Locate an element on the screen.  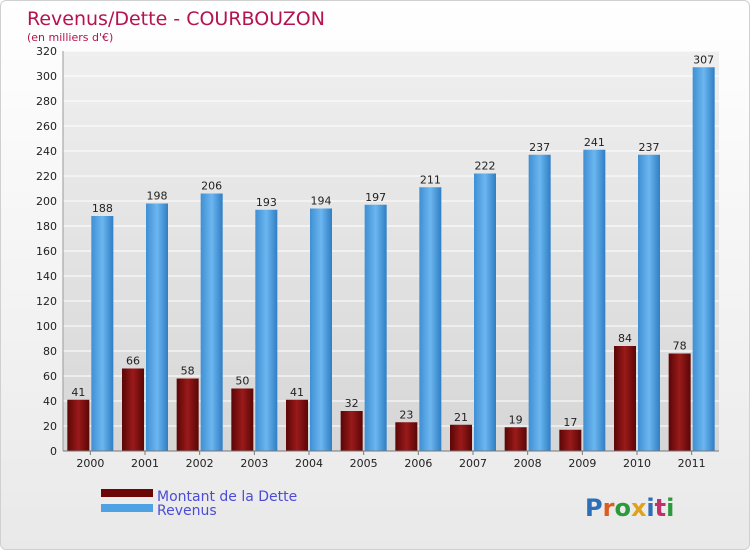
x-tick-label: 2008 is located at coordinates (528, 463).